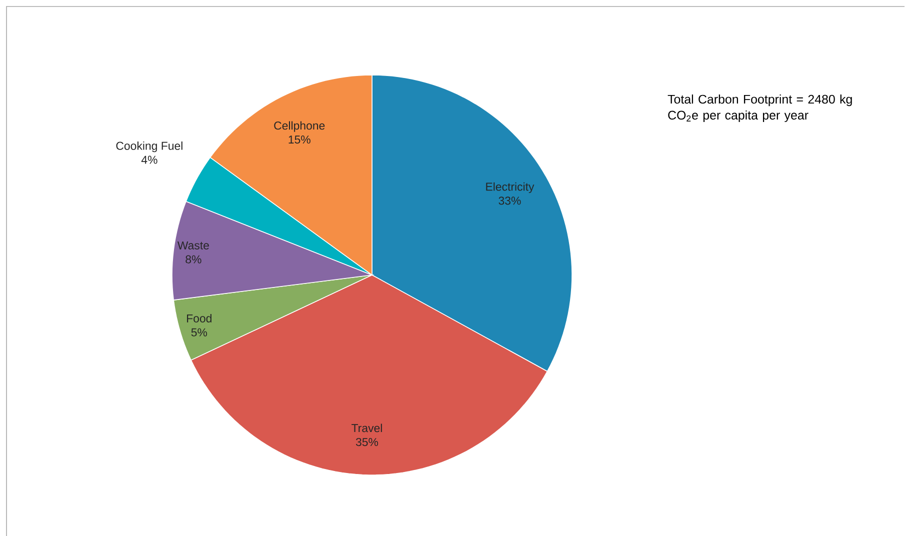  I want to click on text: Total Carbon Footprint = 2480 kg CO$_{2}$e per capita per year, so click(760, 108).